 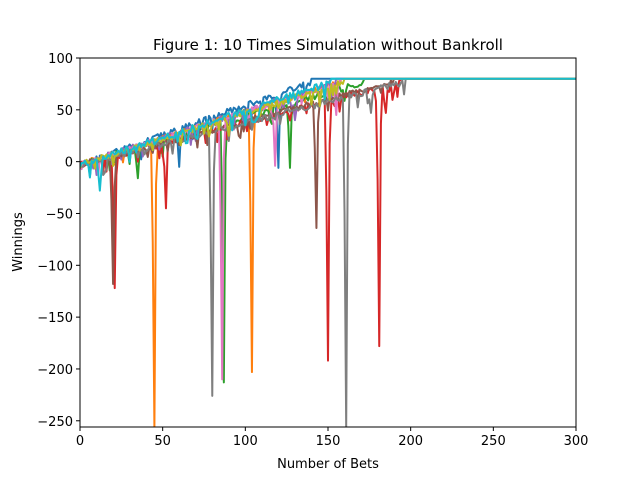 I want to click on x-tick-label: 50, so click(x=162, y=441).